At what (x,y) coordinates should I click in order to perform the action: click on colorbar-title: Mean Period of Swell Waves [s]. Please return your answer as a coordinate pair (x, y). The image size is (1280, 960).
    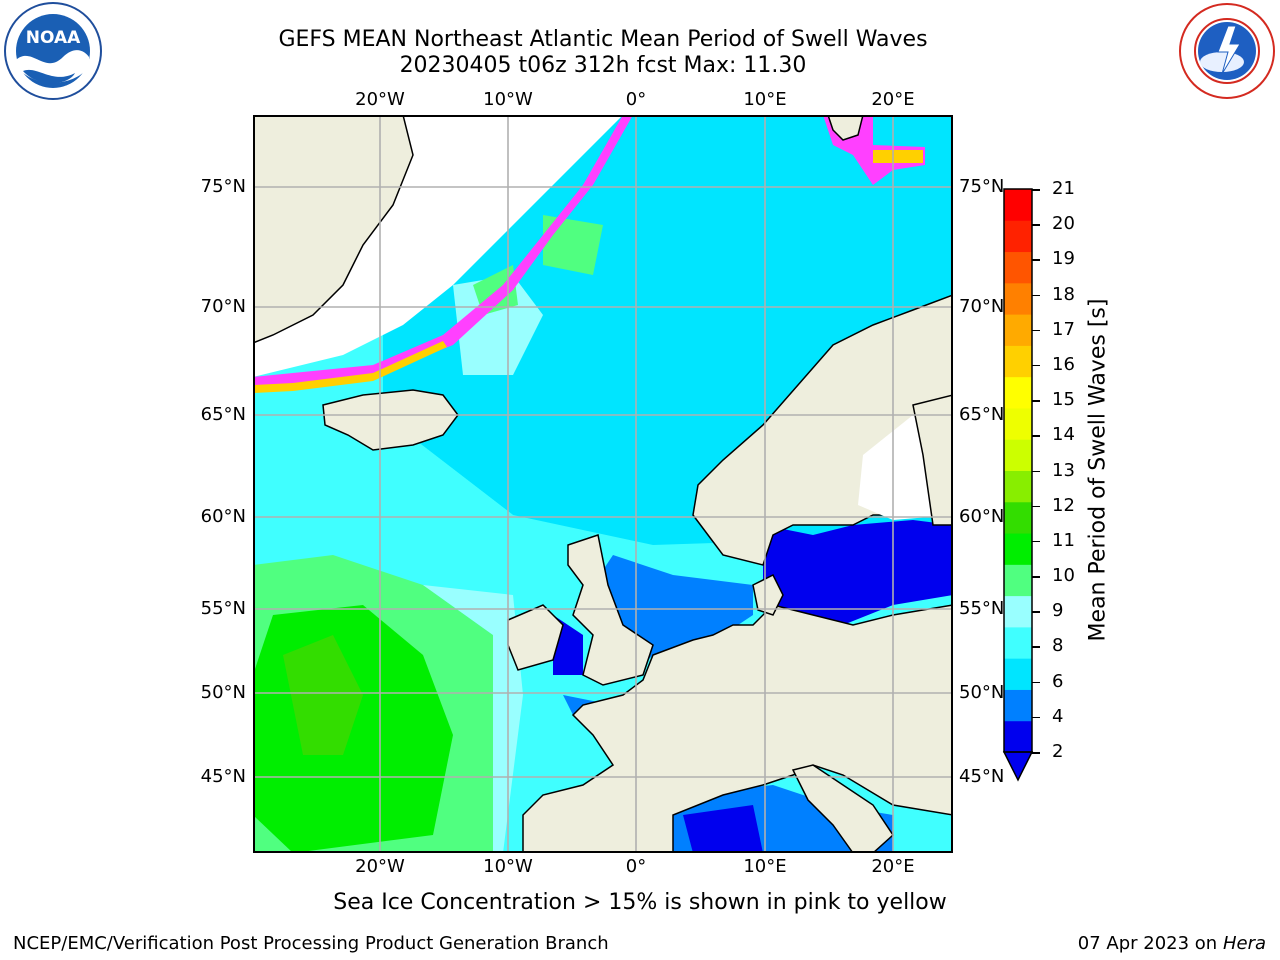
    Looking at the image, I should click on (1098, 470).